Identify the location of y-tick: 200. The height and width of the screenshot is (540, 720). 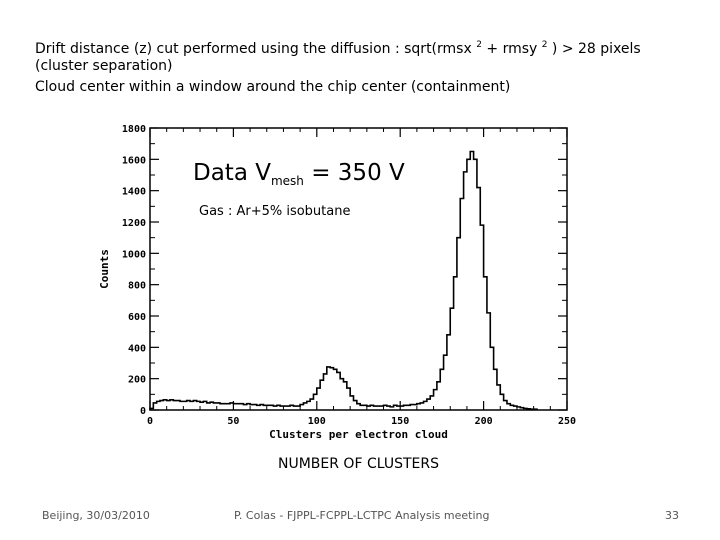
(347, 374).